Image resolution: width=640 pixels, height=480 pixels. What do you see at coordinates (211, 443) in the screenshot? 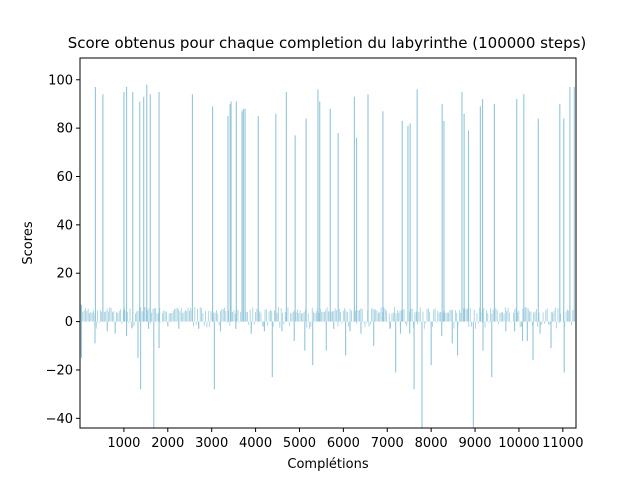
I see `x-tick-label: 3000` at bounding box center [211, 443].